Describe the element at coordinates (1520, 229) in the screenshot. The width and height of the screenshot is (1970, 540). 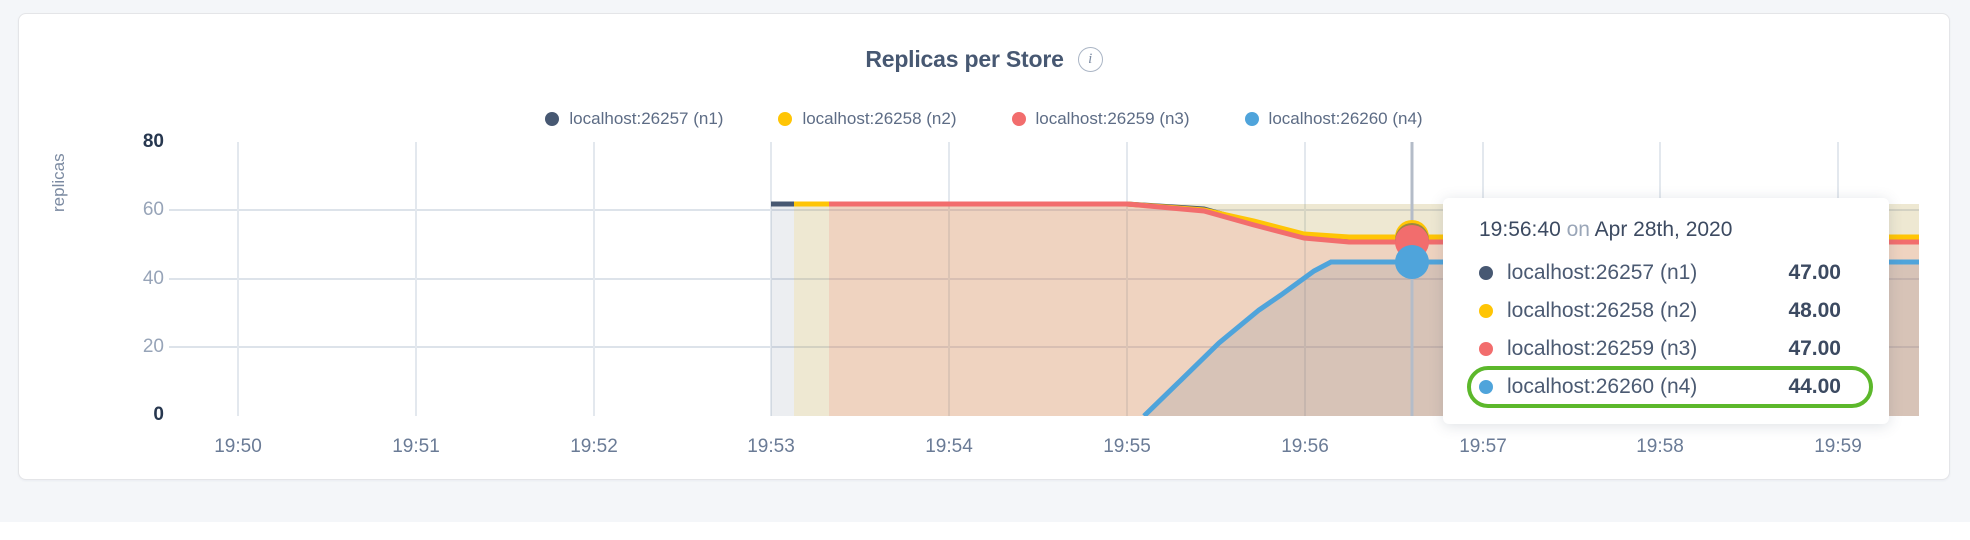
I see `tooltip-time: 19:56:40` at that location.